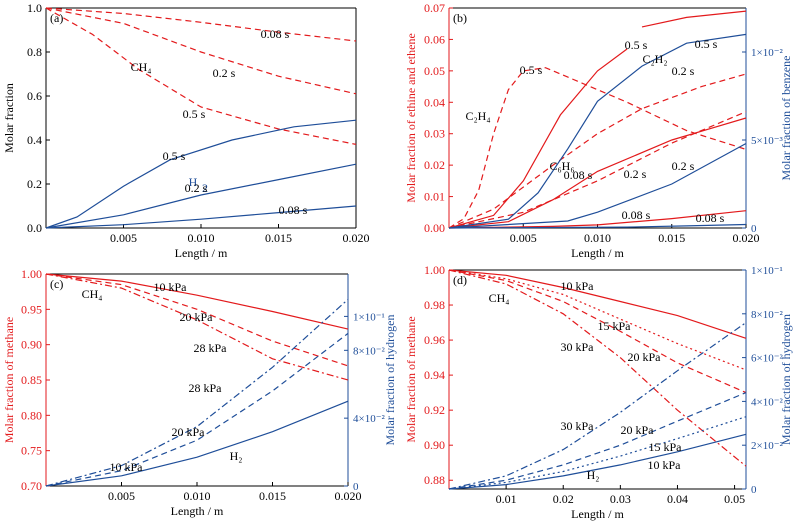 The height and width of the screenshot is (526, 800). I want to click on y-tick-label: 0.00, so click(434, 228).